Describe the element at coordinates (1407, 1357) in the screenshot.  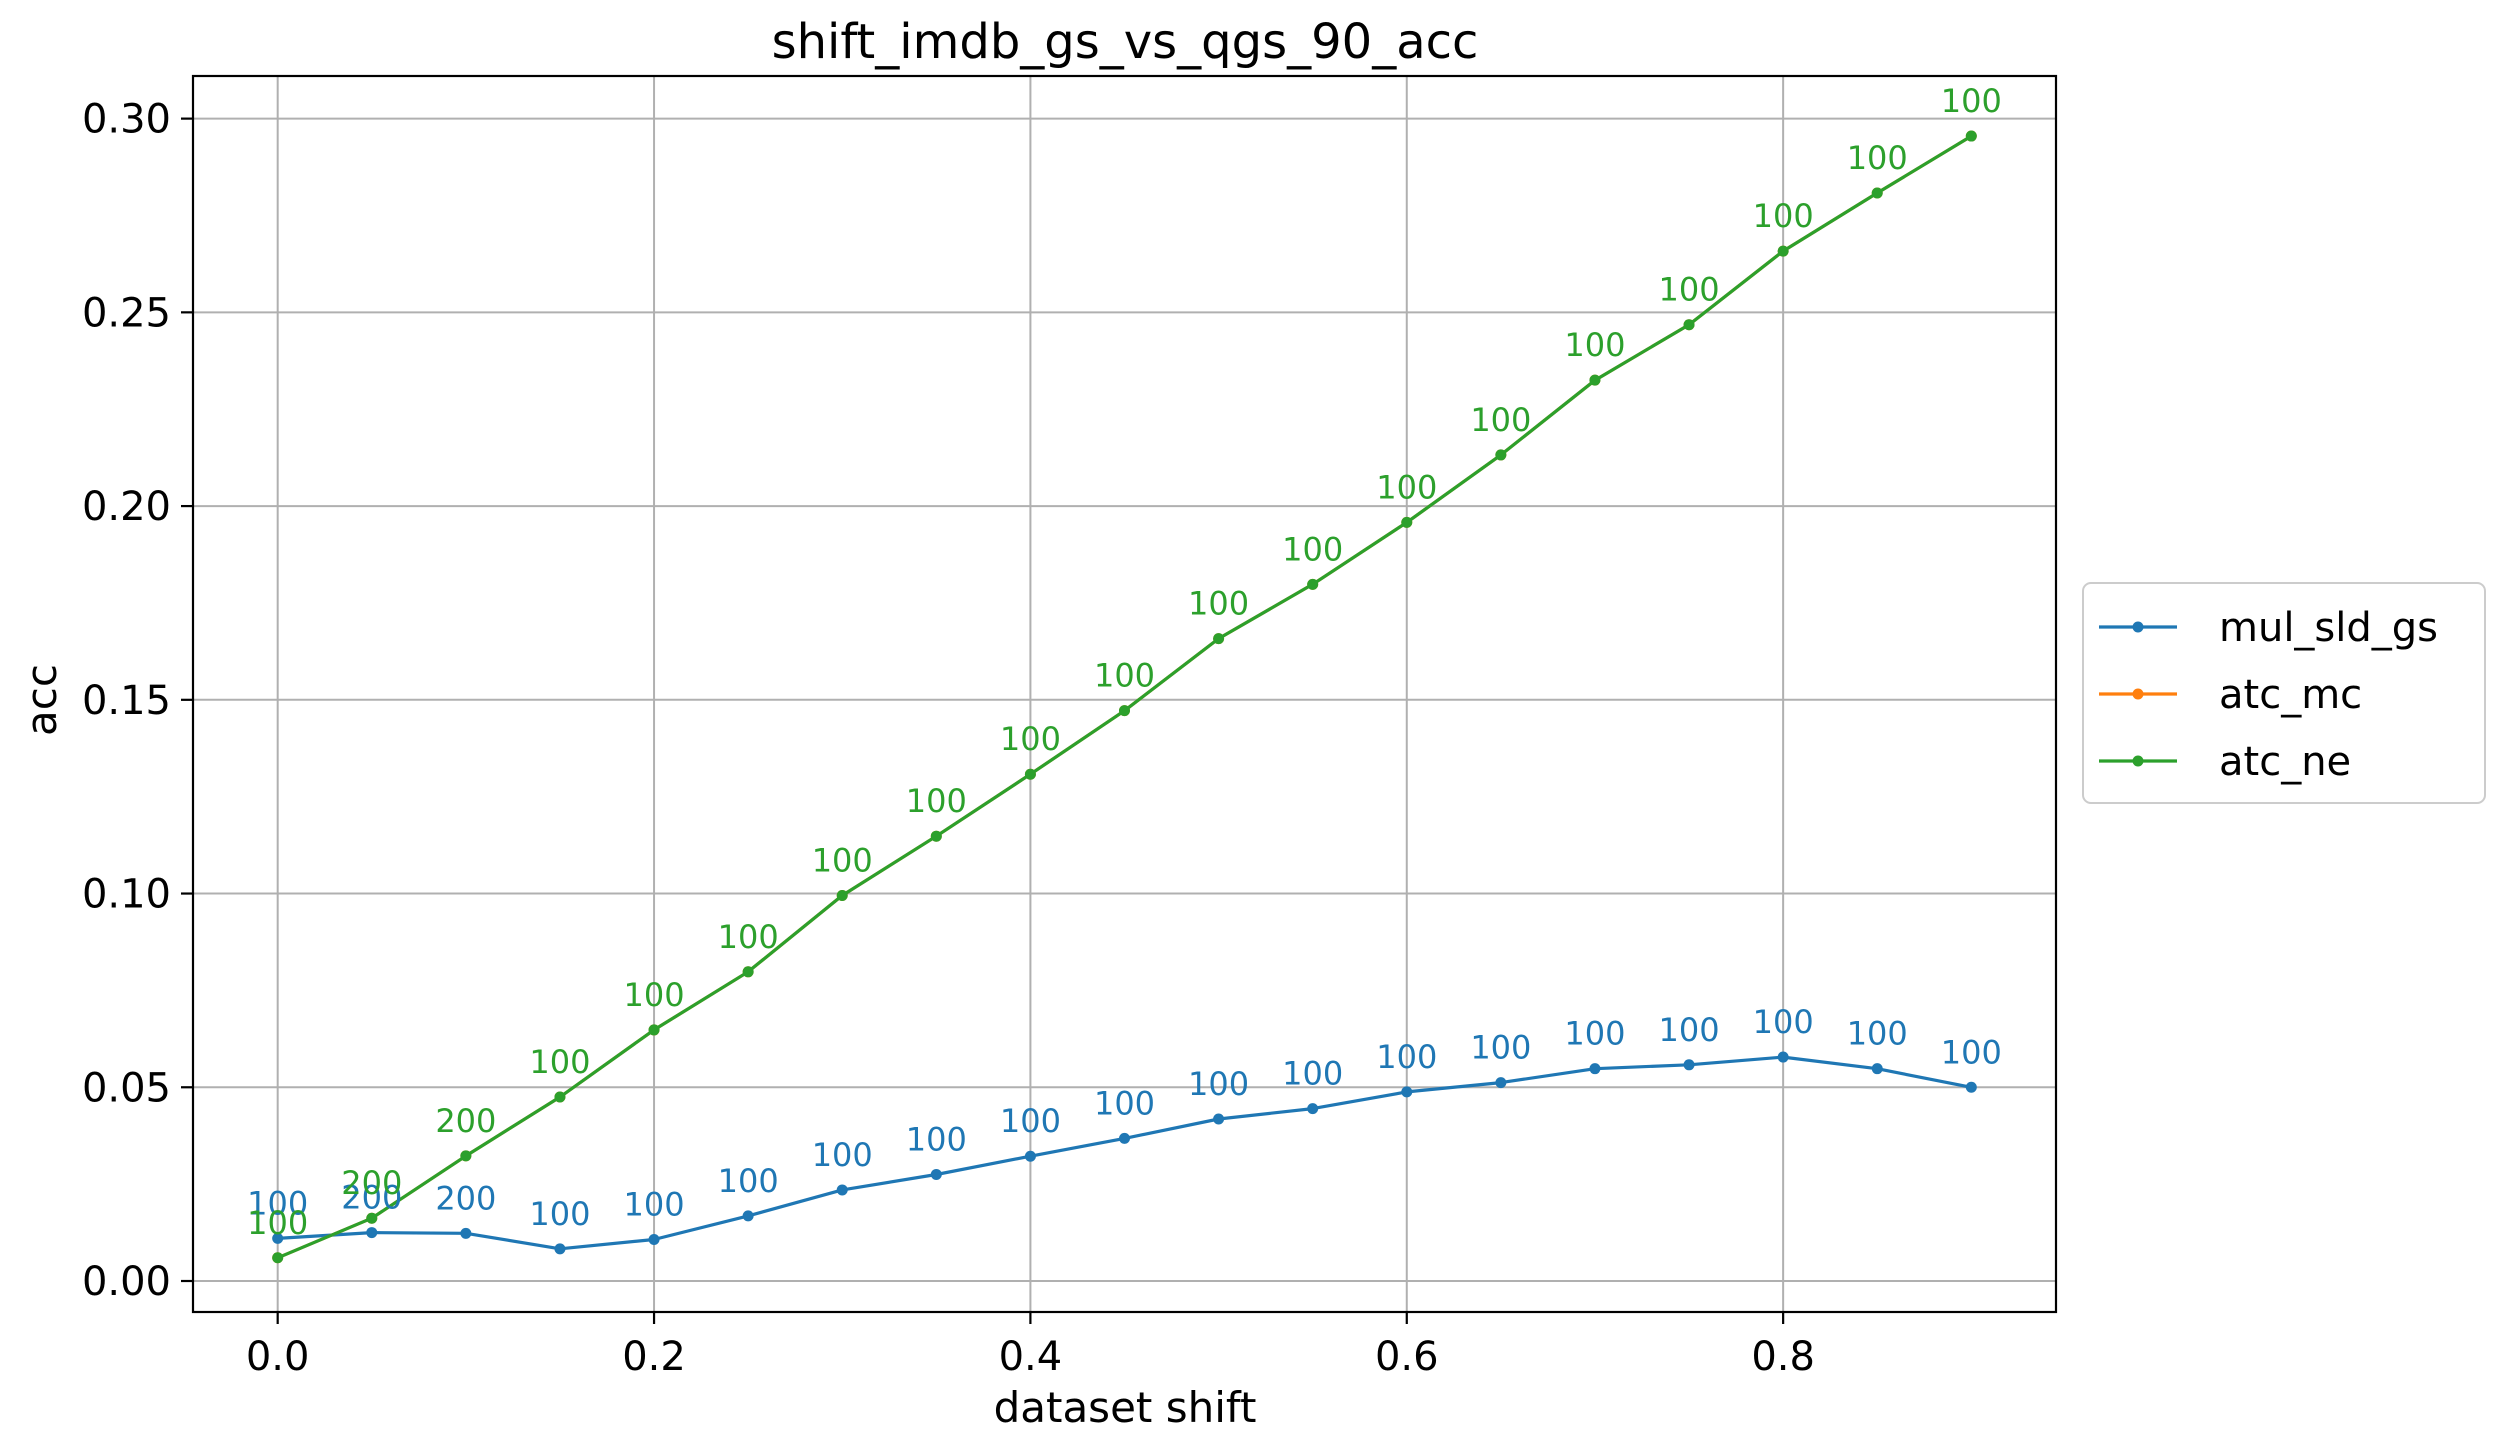
I see `x-tick-label: 0.6` at that location.